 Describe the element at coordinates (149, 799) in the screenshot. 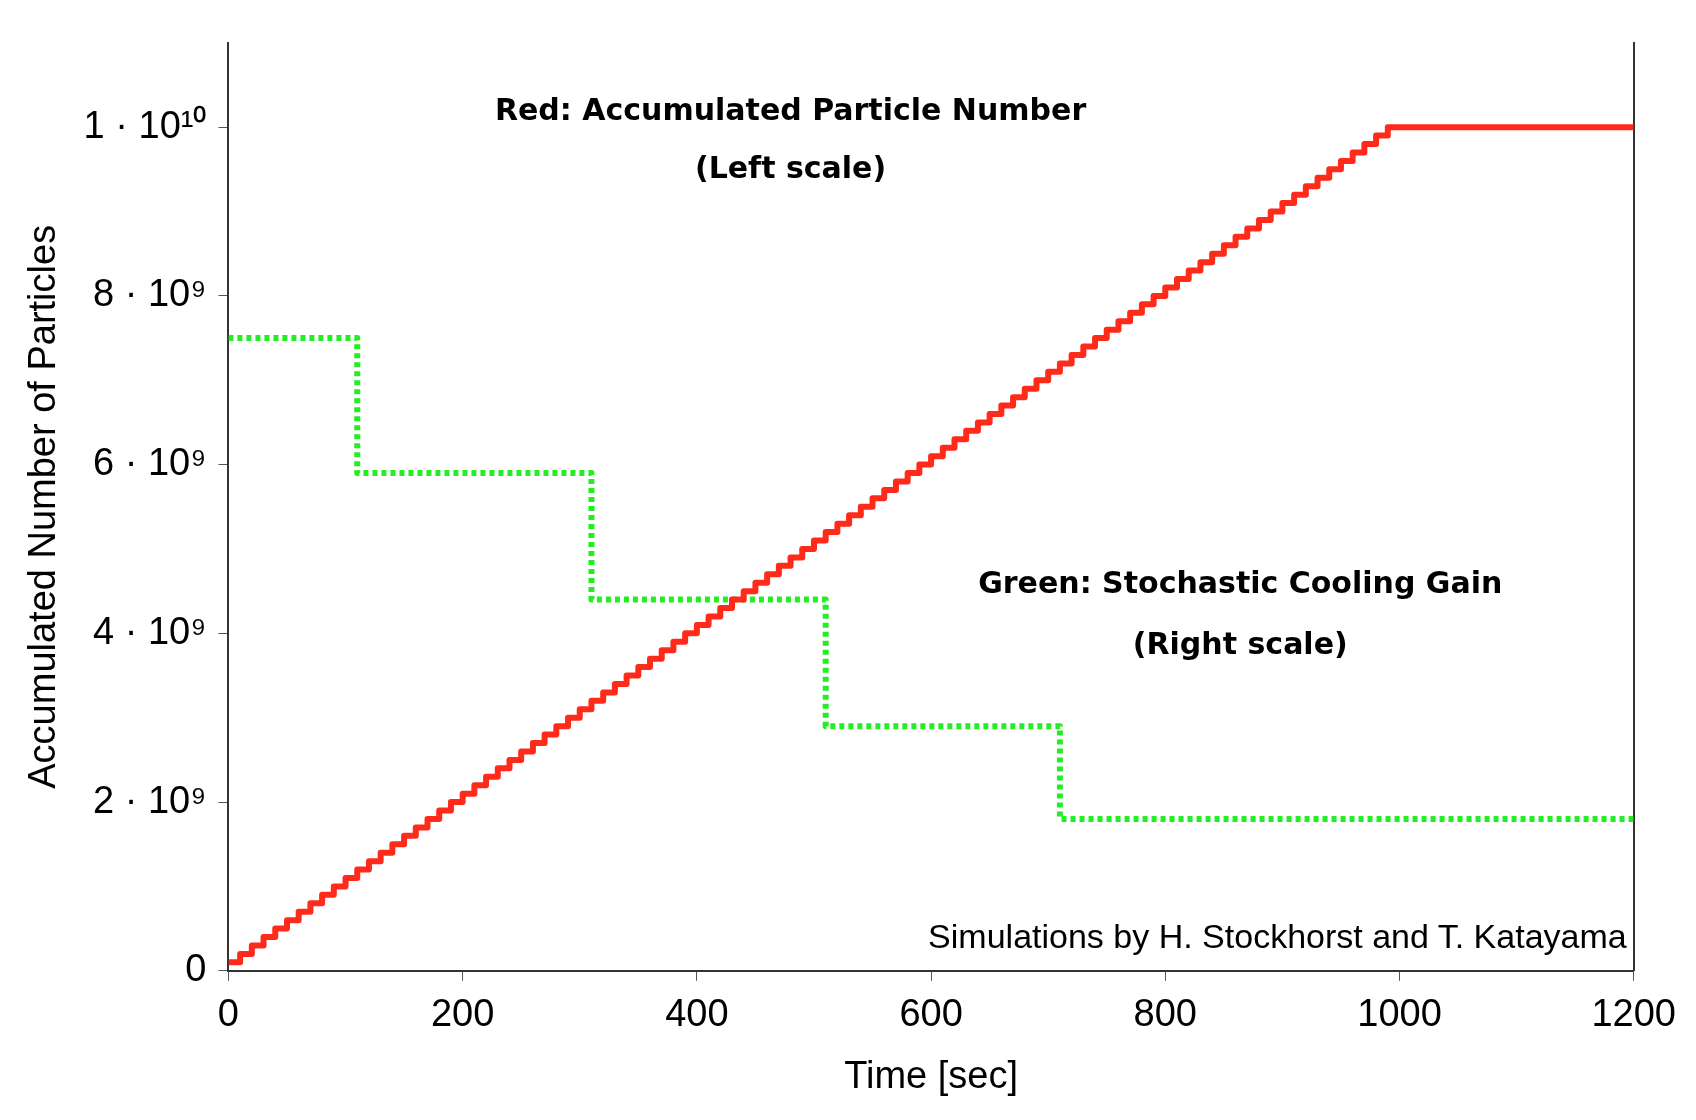

I see `y-tick-label: 2 · 10⁹` at that location.